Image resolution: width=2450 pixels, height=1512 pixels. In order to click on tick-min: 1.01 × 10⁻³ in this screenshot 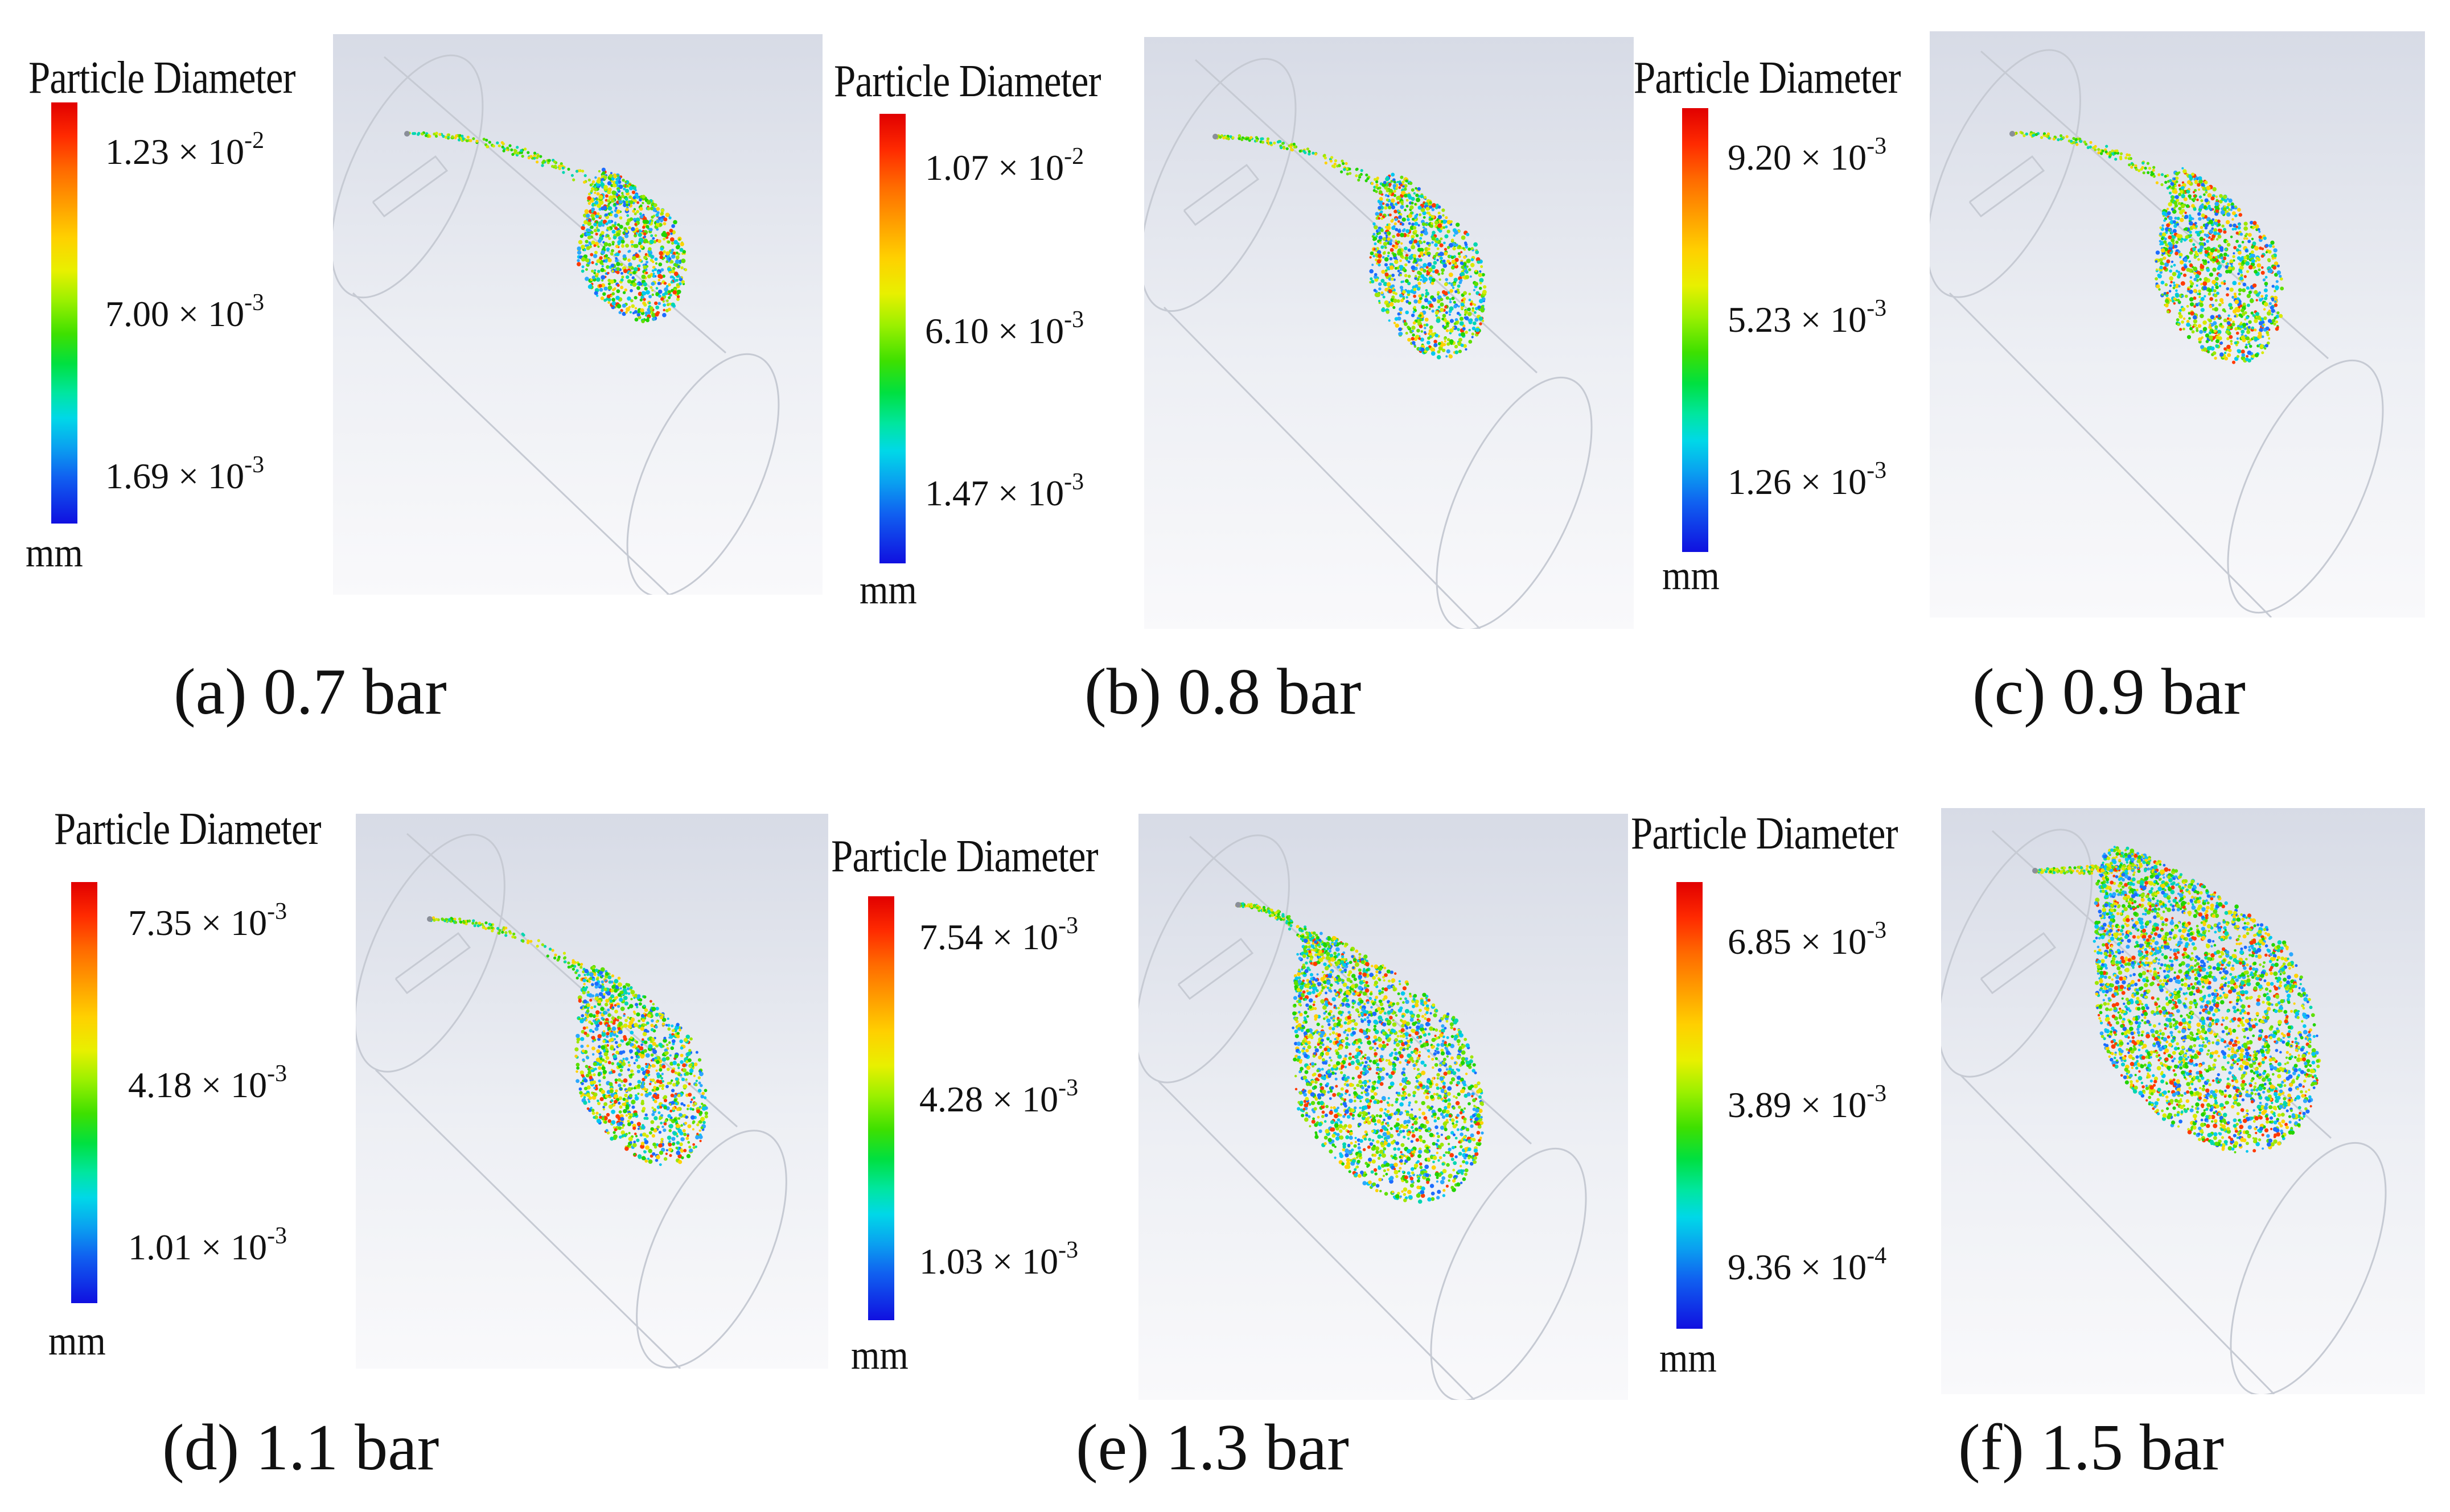, I will do `click(208, 1245)`.